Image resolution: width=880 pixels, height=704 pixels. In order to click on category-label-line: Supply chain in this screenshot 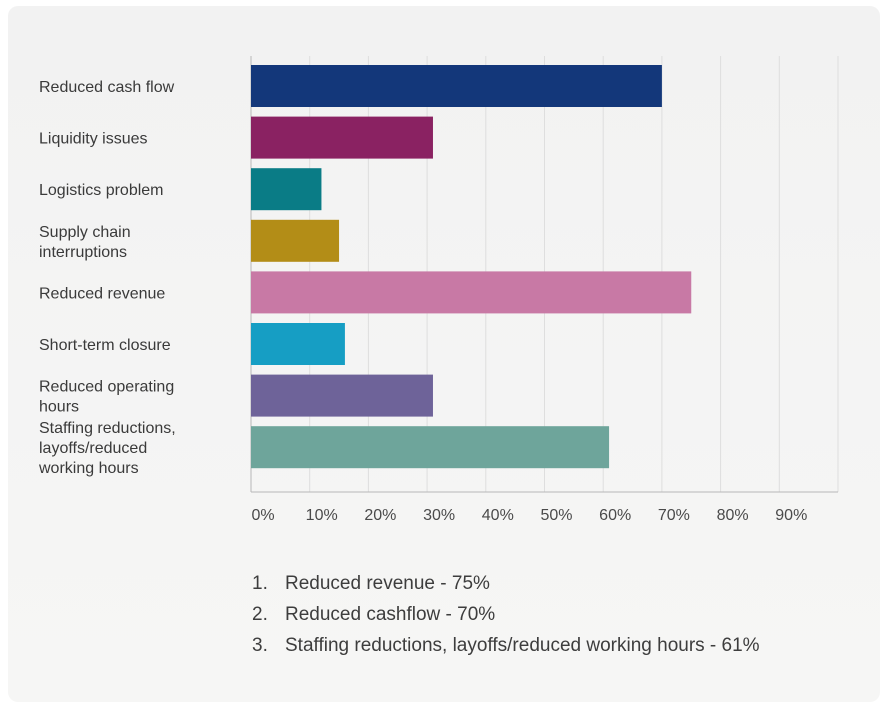, I will do `click(85, 232)`.